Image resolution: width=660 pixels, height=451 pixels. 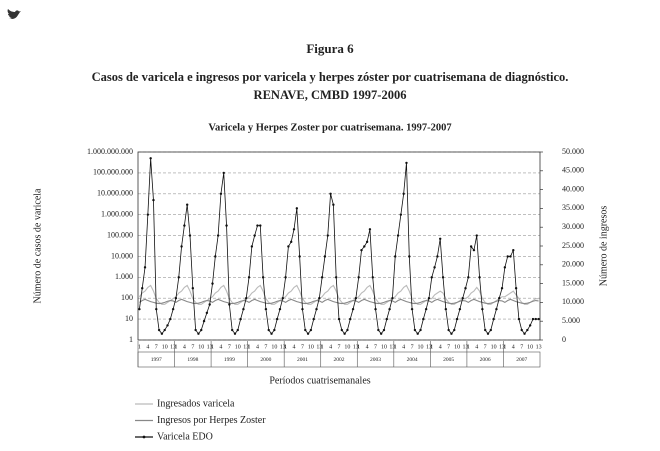 I want to click on twitter-icon, so click(x=14, y=14).